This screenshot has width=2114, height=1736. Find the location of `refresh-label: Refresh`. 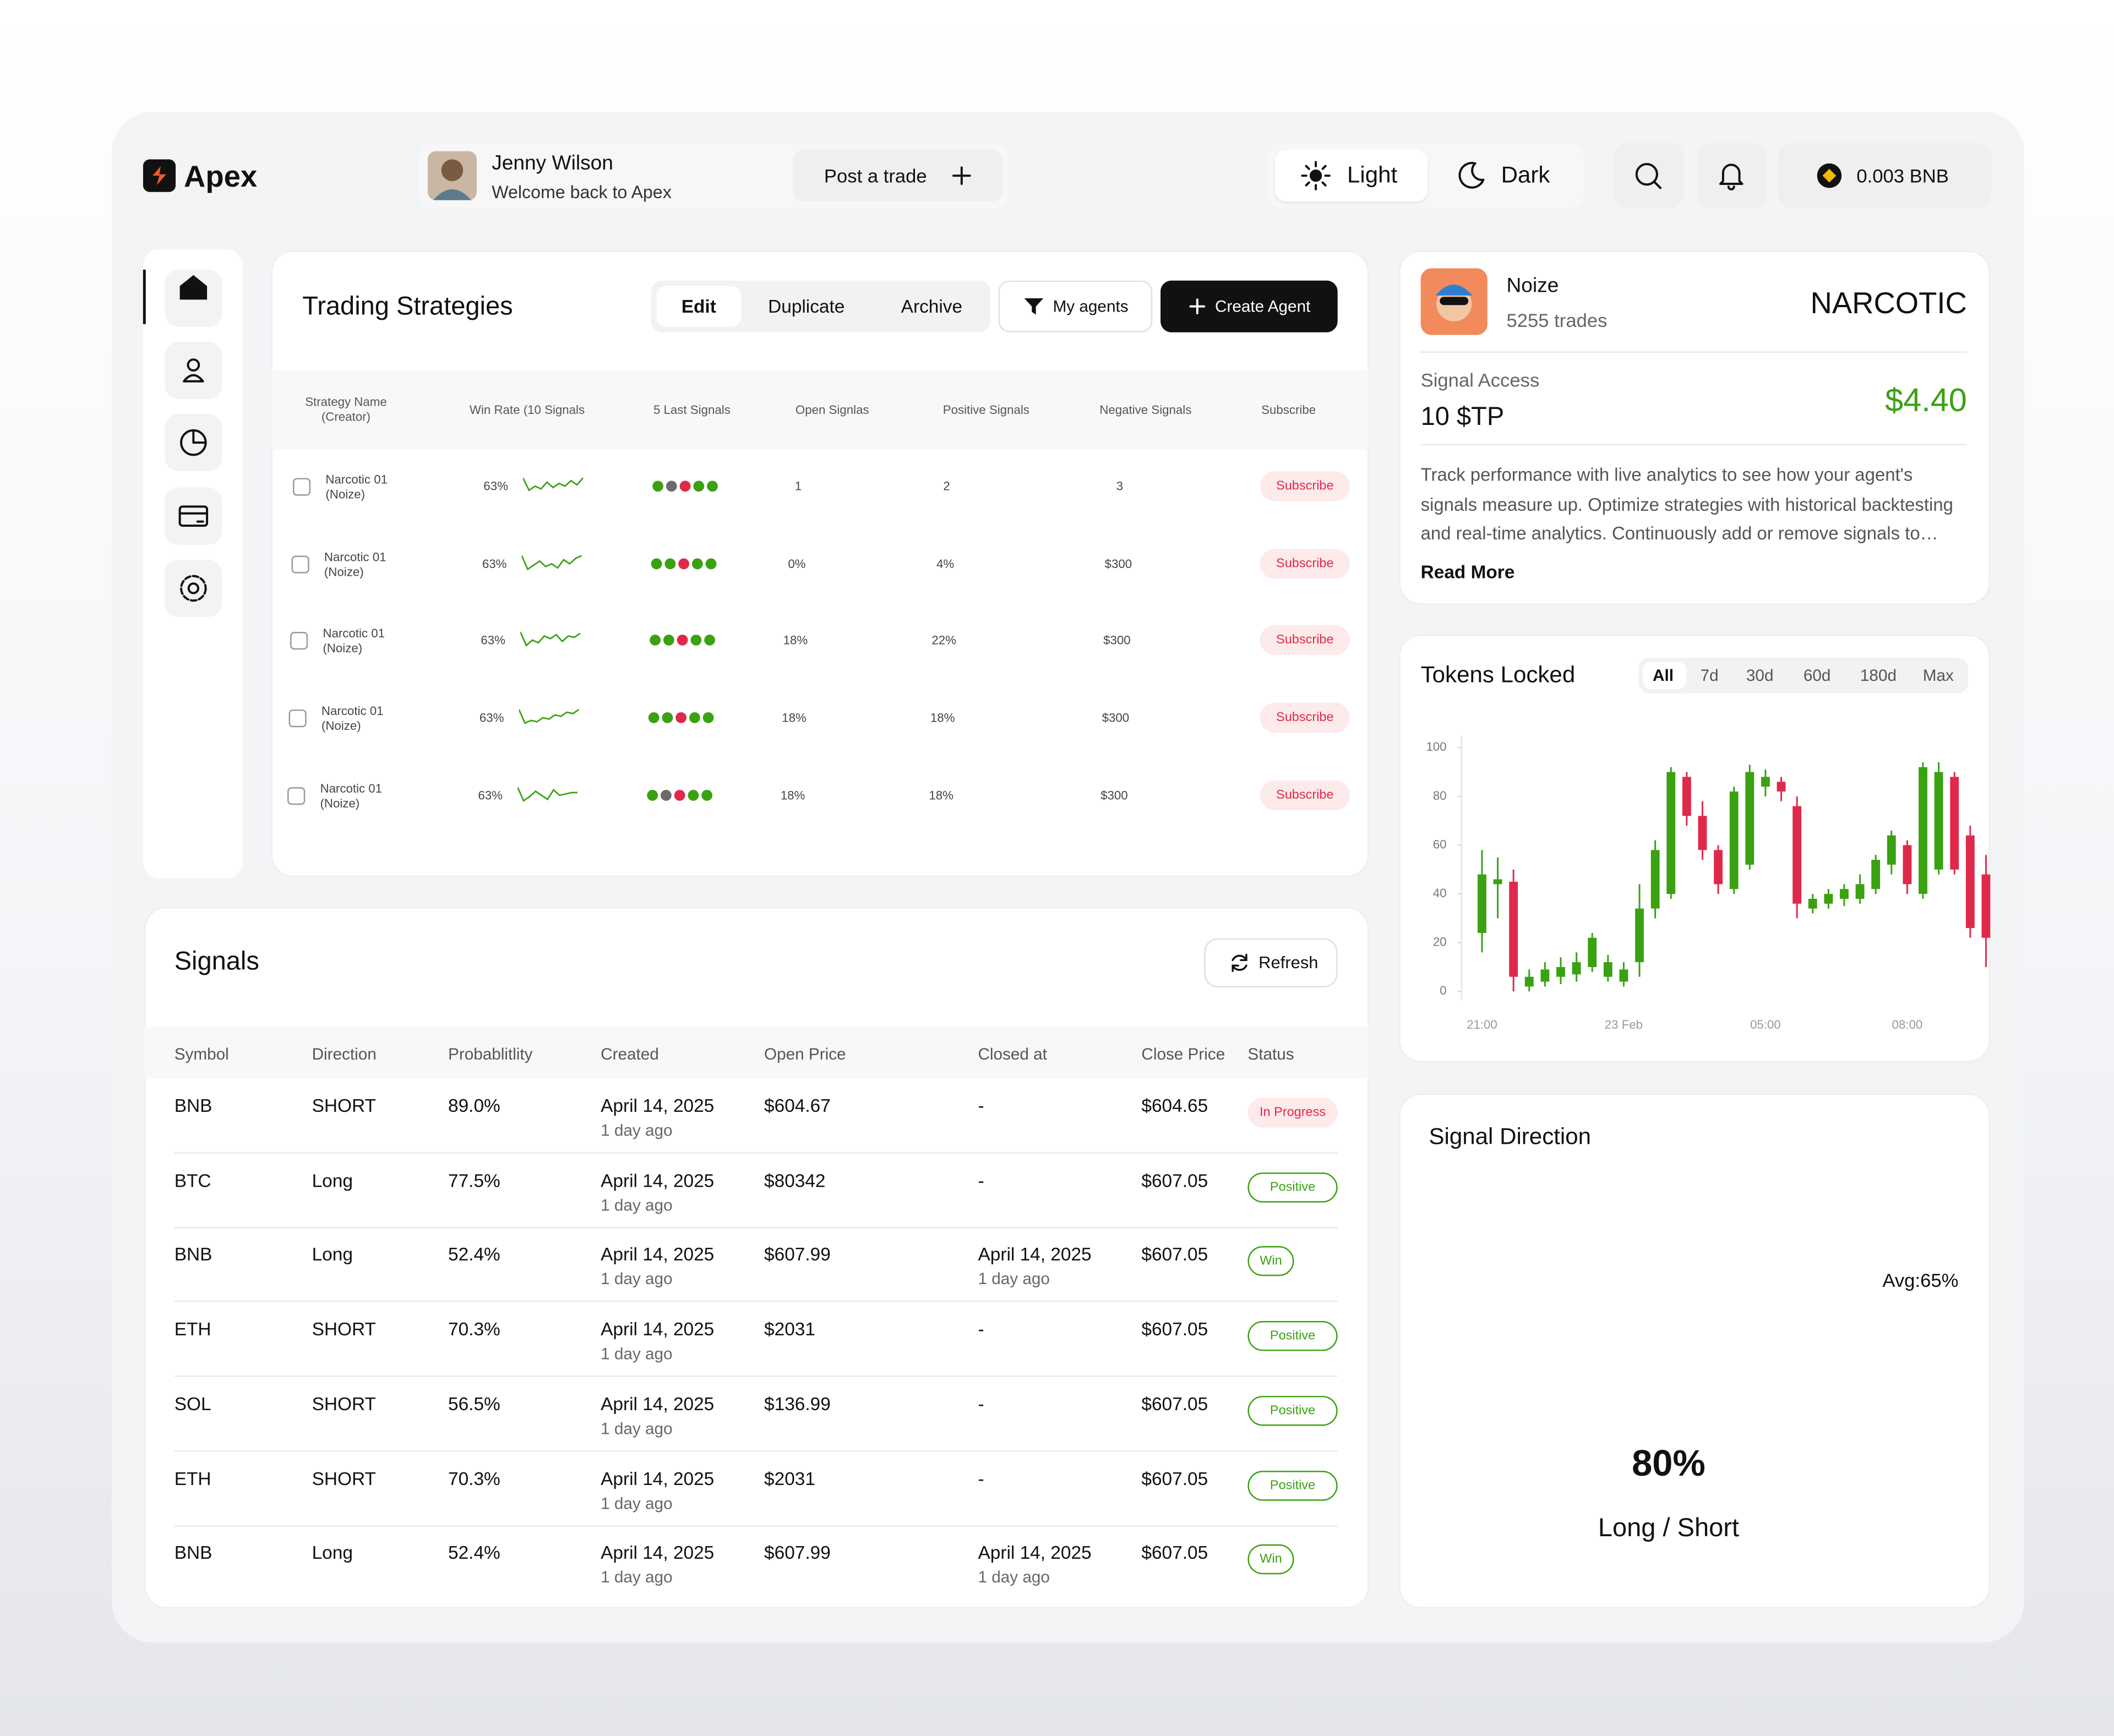

refresh-label: Refresh is located at coordinates (1288, 963).